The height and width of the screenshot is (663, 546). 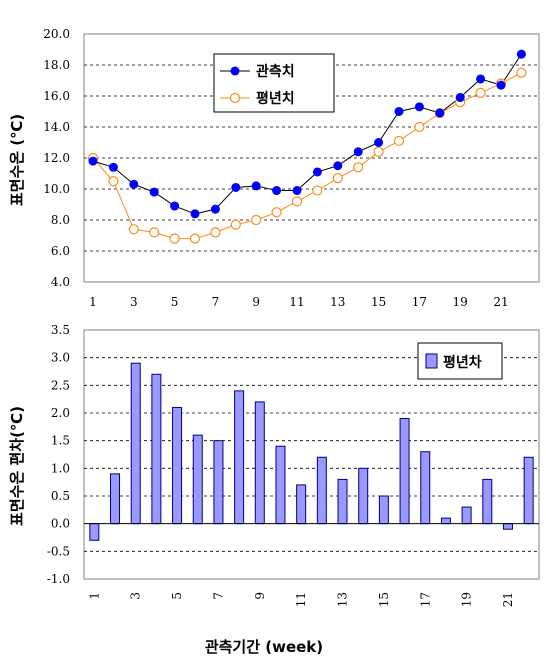 I want to click on top-y-tick-label: 14.0, so click(x=56, y=127).